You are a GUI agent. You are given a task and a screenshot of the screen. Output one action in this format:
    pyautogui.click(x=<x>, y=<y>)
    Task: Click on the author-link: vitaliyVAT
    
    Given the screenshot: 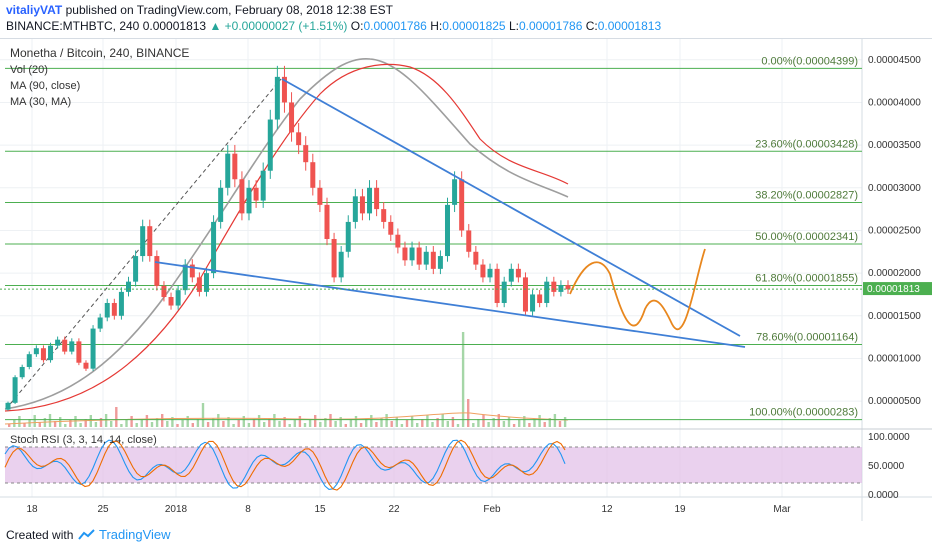 What is the action you would take?
    pyautogui.click(x=34, y=10)
    